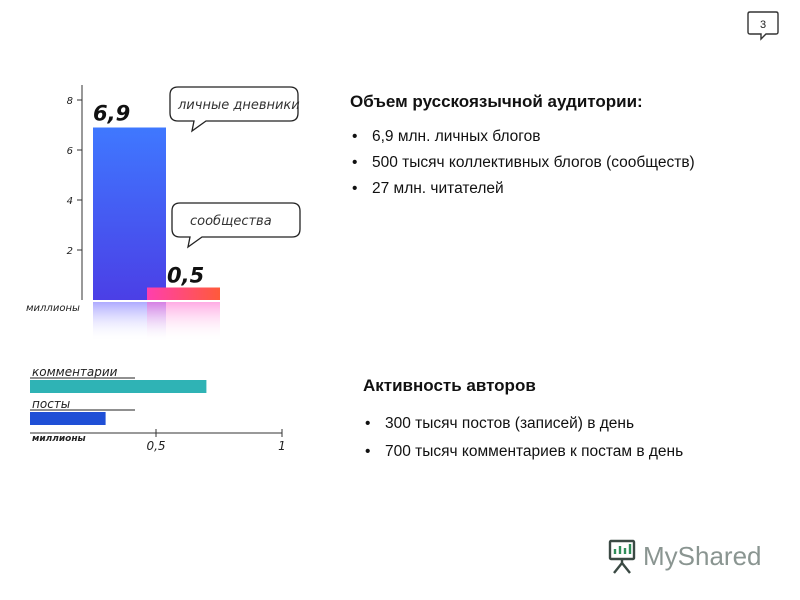  I want to click on logo-text: MyShared, so click(702, 556).